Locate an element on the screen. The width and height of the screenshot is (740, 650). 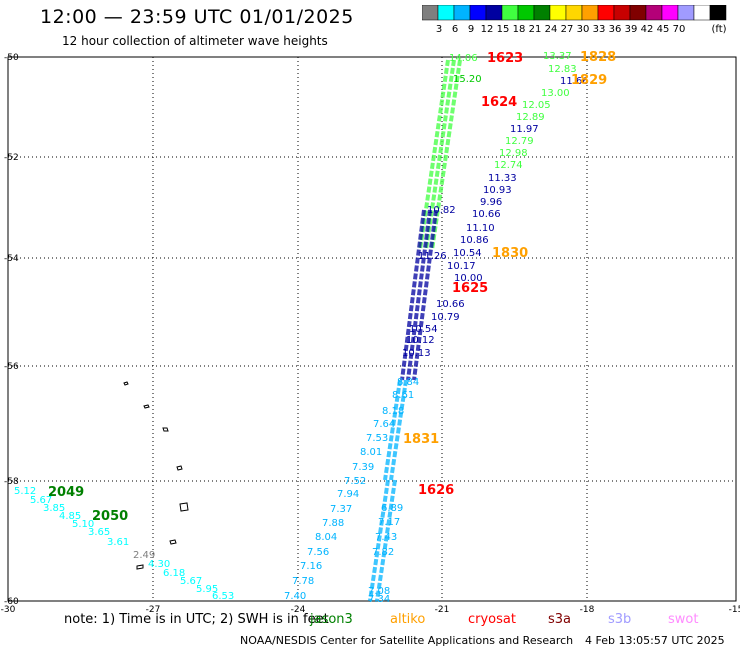
wave-height-label: 7.64 is located at coordinates (384, 424).